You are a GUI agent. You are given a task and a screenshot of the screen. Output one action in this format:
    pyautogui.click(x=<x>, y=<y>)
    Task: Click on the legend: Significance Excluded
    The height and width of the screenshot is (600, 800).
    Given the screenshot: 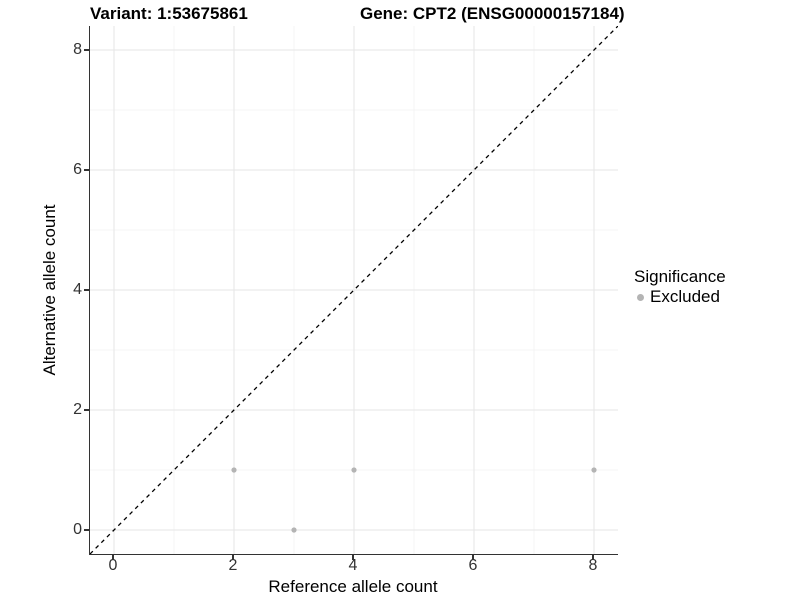 What is the action you would take?
    pyautogui.click(x=680, y=286)
    